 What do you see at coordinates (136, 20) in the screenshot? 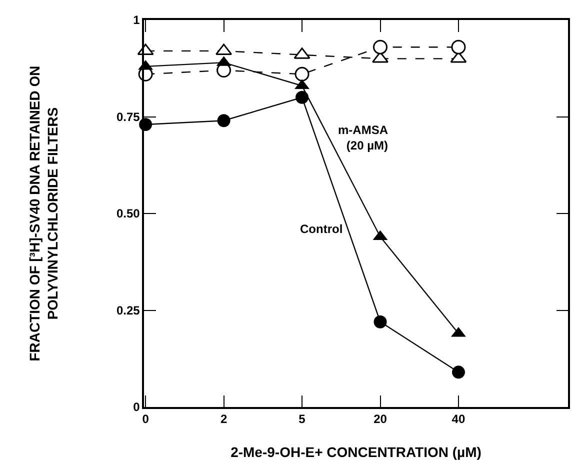
I see `y-tick-label: 1` at bounding box center [136, 20].